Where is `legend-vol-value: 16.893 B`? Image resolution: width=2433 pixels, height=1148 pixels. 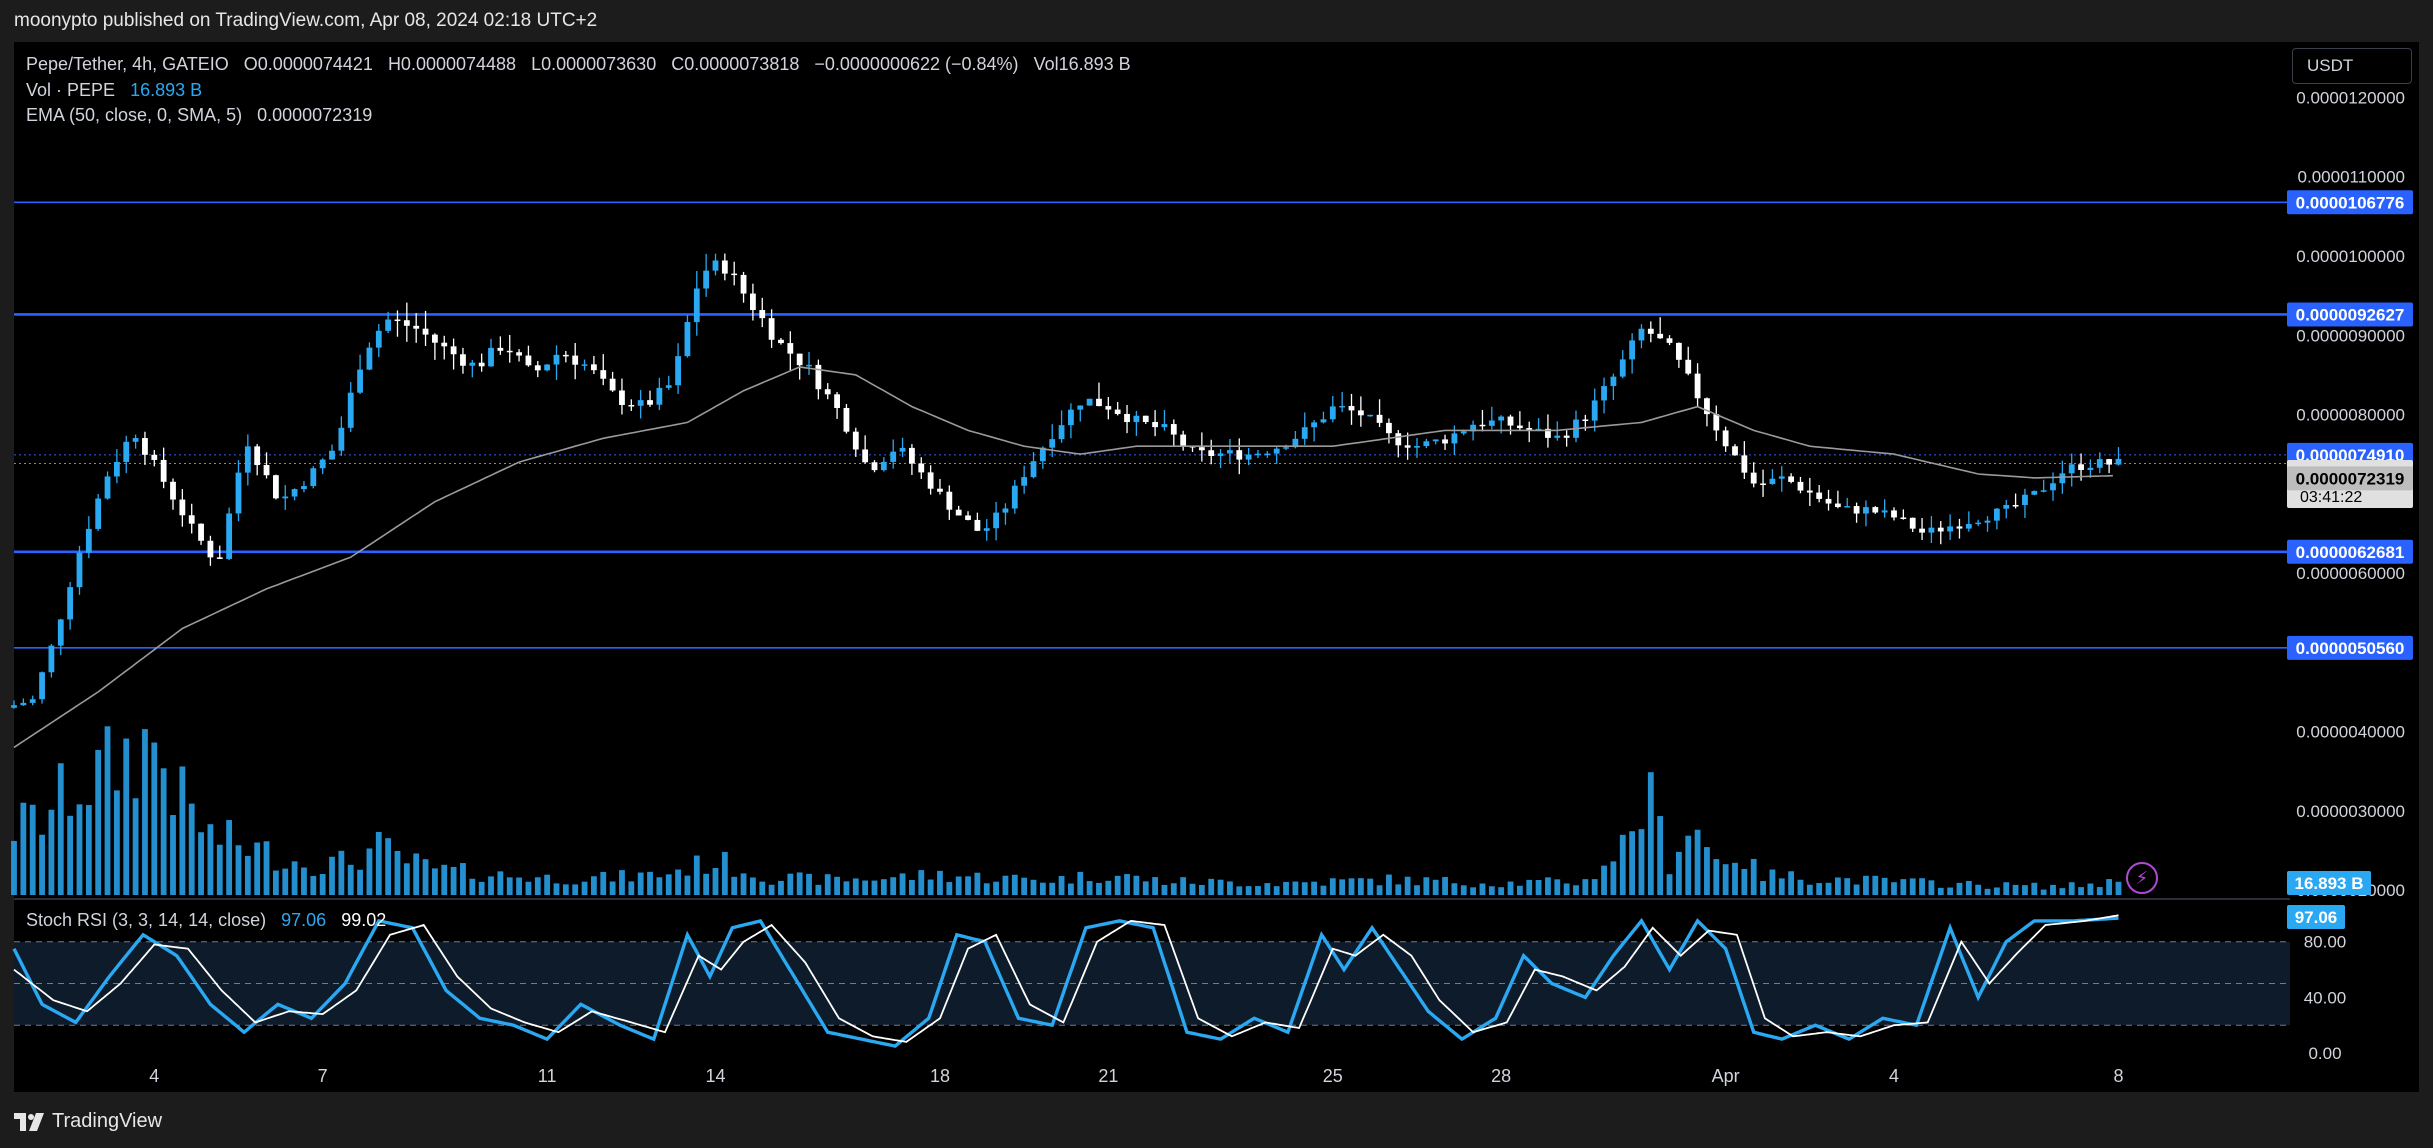 legend-vol-value: 16.893 B is located at coordinates (166, 90).